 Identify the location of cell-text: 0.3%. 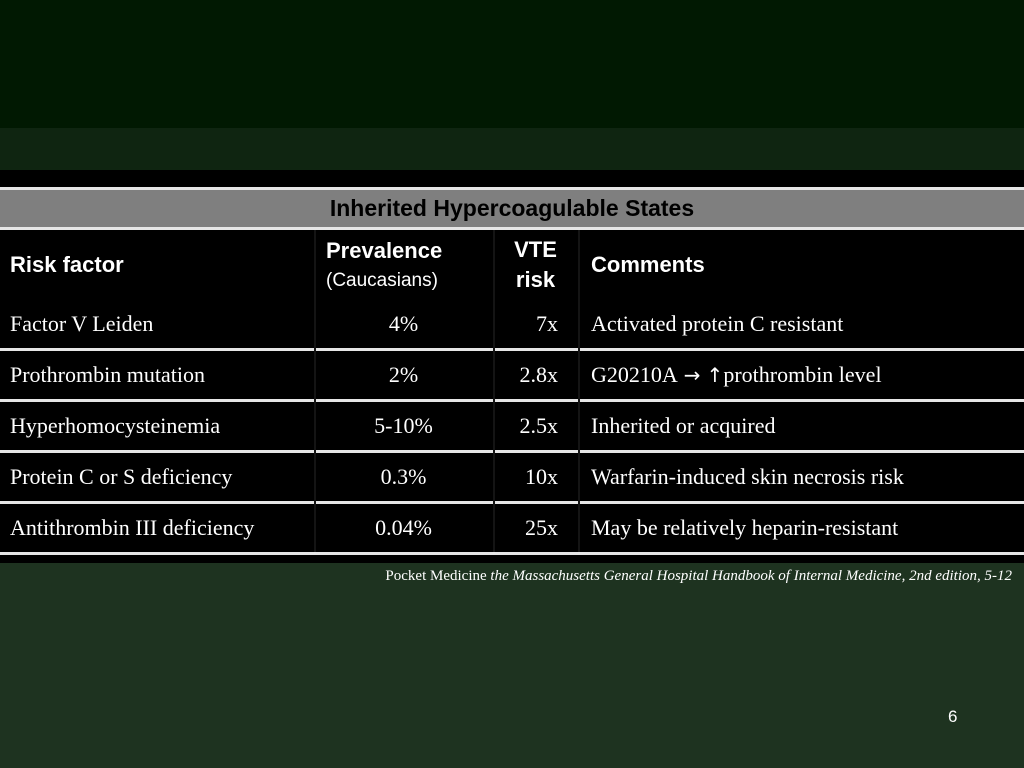
(403, 476).